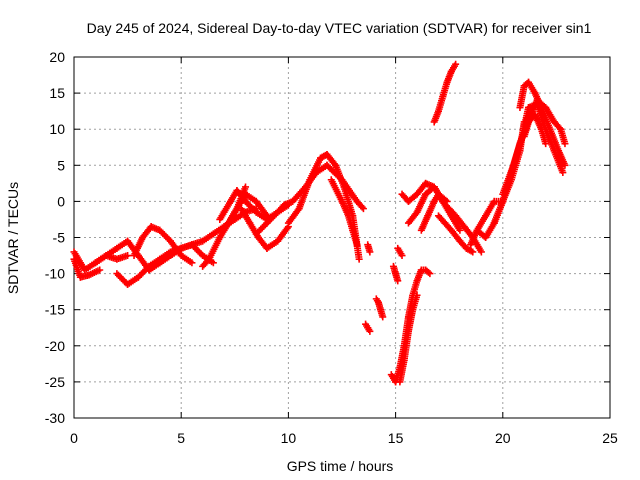  What do you see at coordinates (55, 274) in the screenshot?
I see `y-tick-label: -10` at bounding box center [55, 274].